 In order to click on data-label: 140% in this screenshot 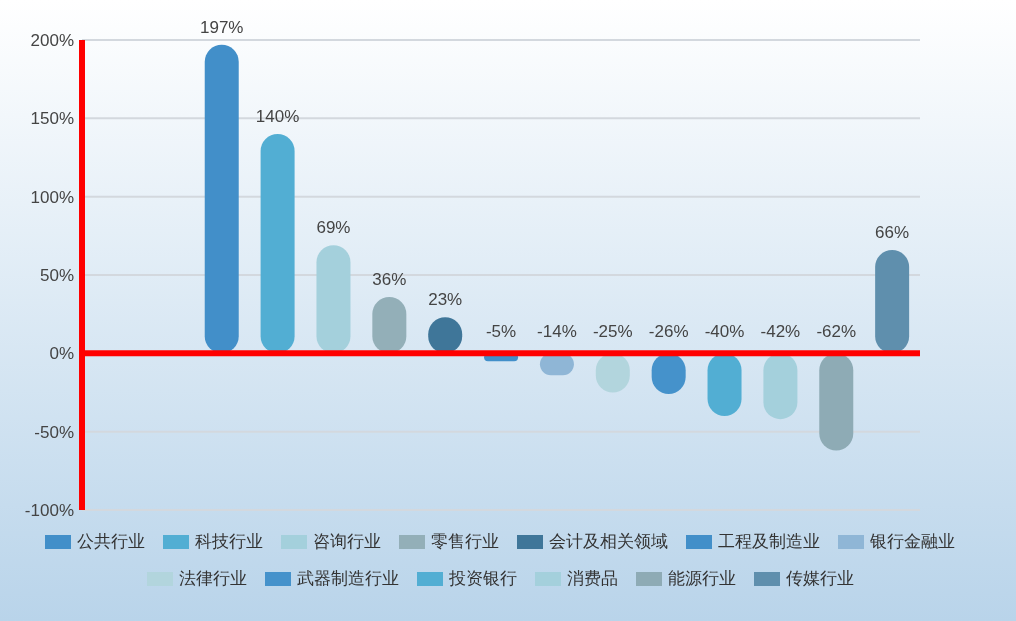, I will do `click(277, 116)`.